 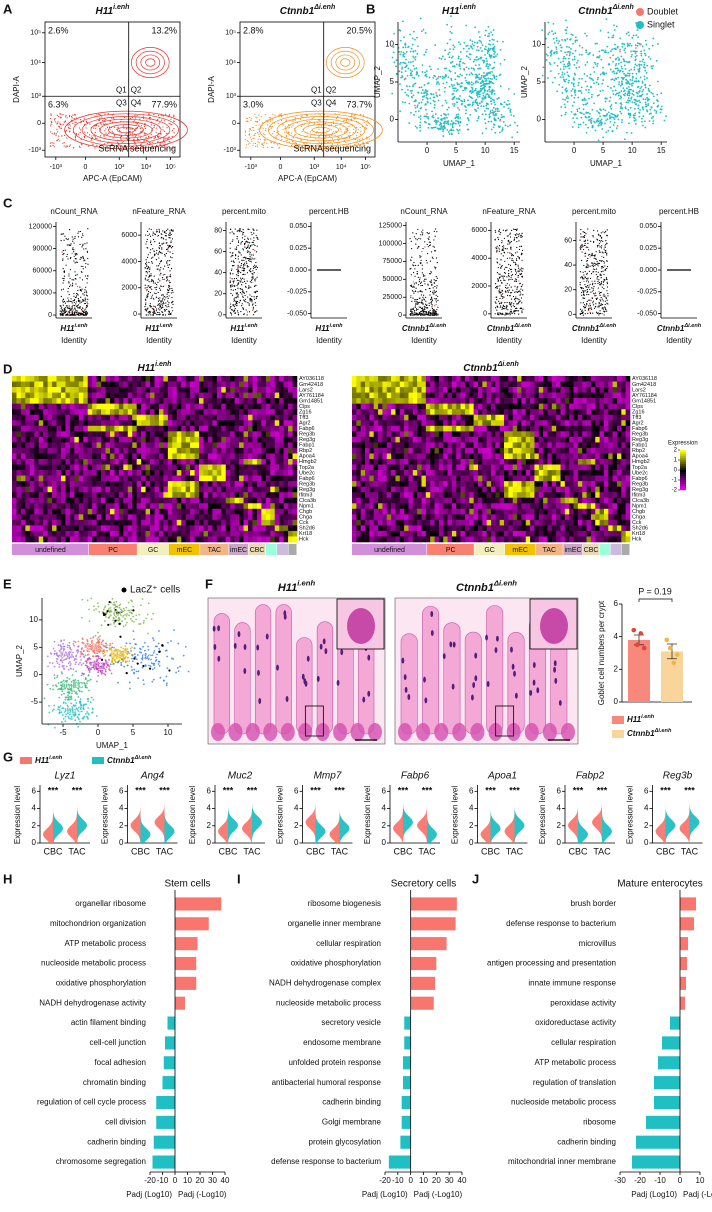 I want to click on contour, so click(x=321, y=130).